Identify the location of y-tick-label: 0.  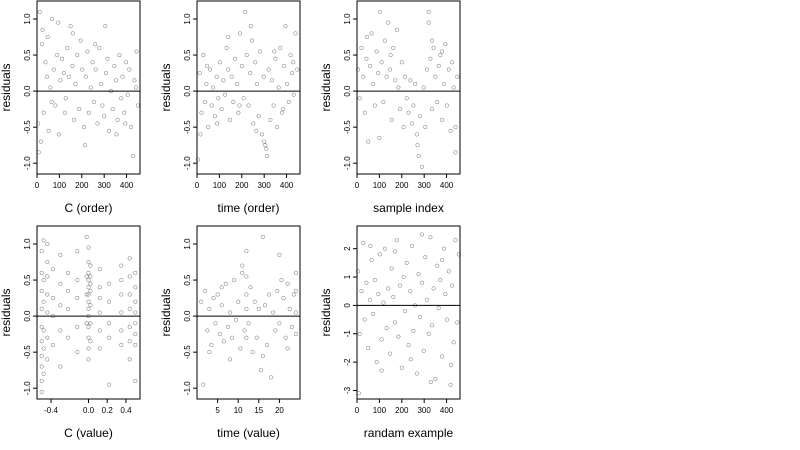
(347, 305).